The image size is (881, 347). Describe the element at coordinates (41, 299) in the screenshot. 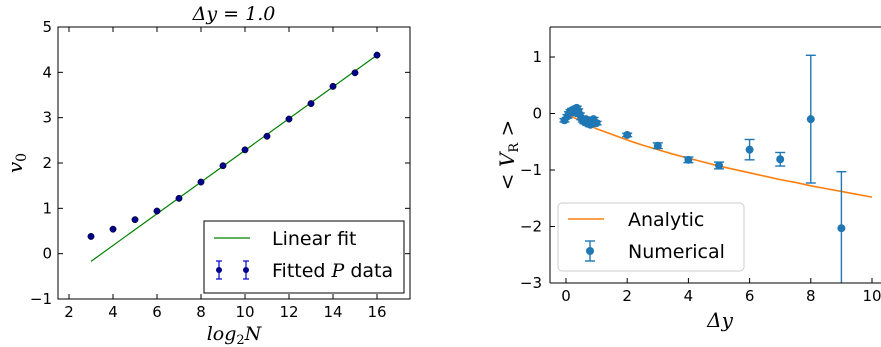

I see `left-y-tick-label: −1` at that location.